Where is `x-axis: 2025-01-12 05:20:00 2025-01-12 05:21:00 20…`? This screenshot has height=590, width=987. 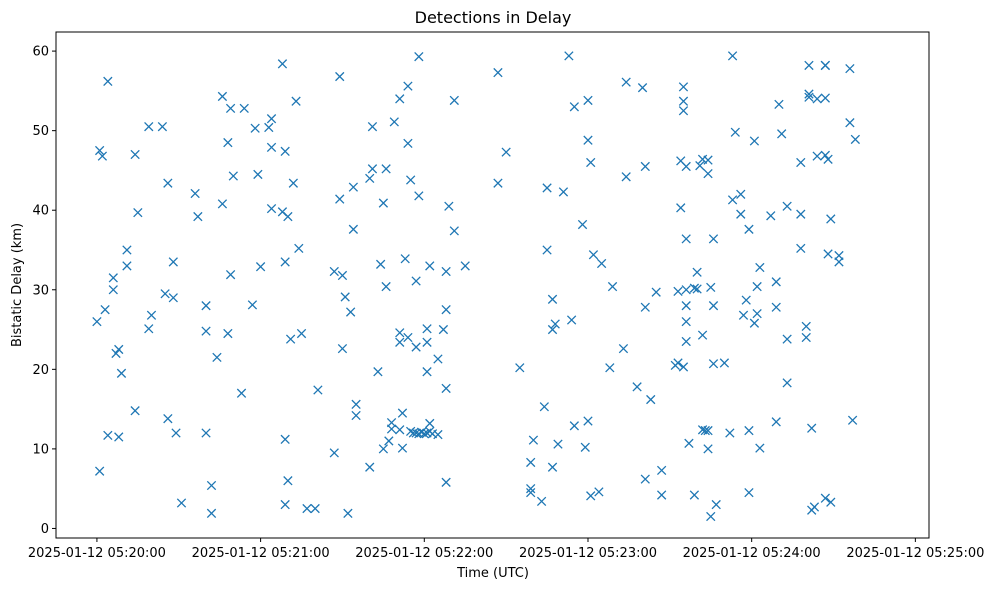
x-axis: 2025-01-12 05:20:00 2025-01-12 05:21:00 20… is located at coordinates (506, 549).